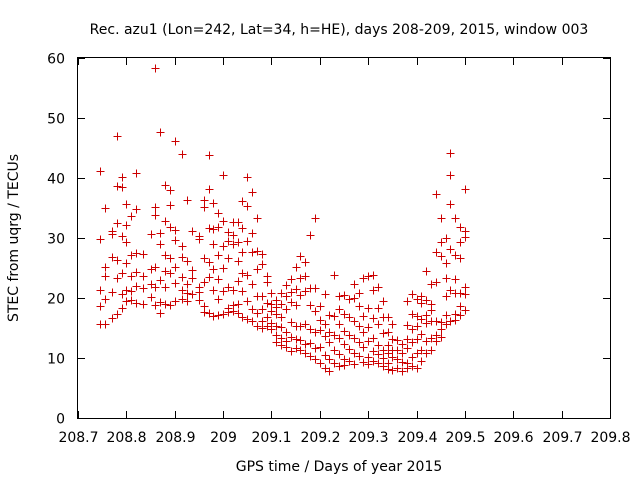  Describe the element at coordinates (610, 438) in the screenshot. I see `x-tick-label: 209.8` at that location.